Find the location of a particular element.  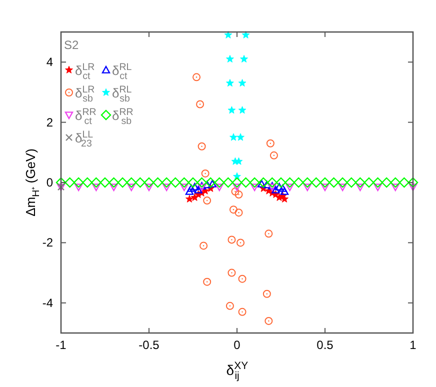

y-tick-label: 2 is located at coordinates (50, 122).